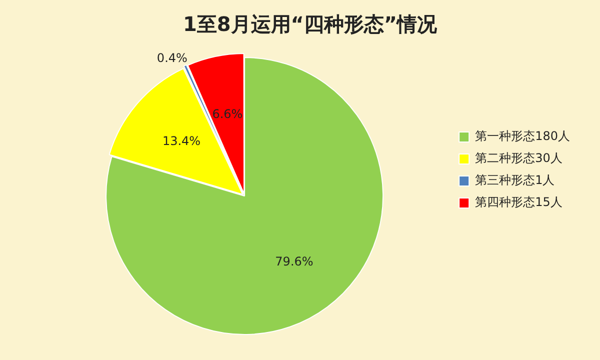  What do you see at coordinates (310, 24) in the screenshot?
I see `chart-title: 1至8月运用“四种形态”情况` at bounding box center [310, 24].